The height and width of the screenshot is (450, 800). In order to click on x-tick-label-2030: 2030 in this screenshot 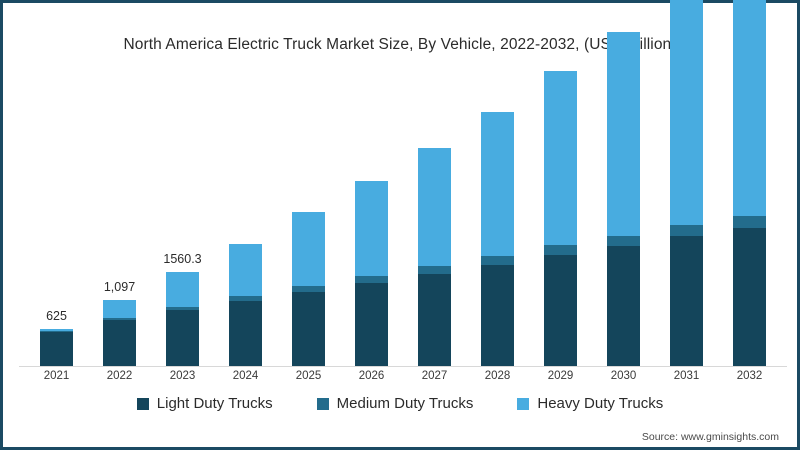, I will do `click(623, 376)`.